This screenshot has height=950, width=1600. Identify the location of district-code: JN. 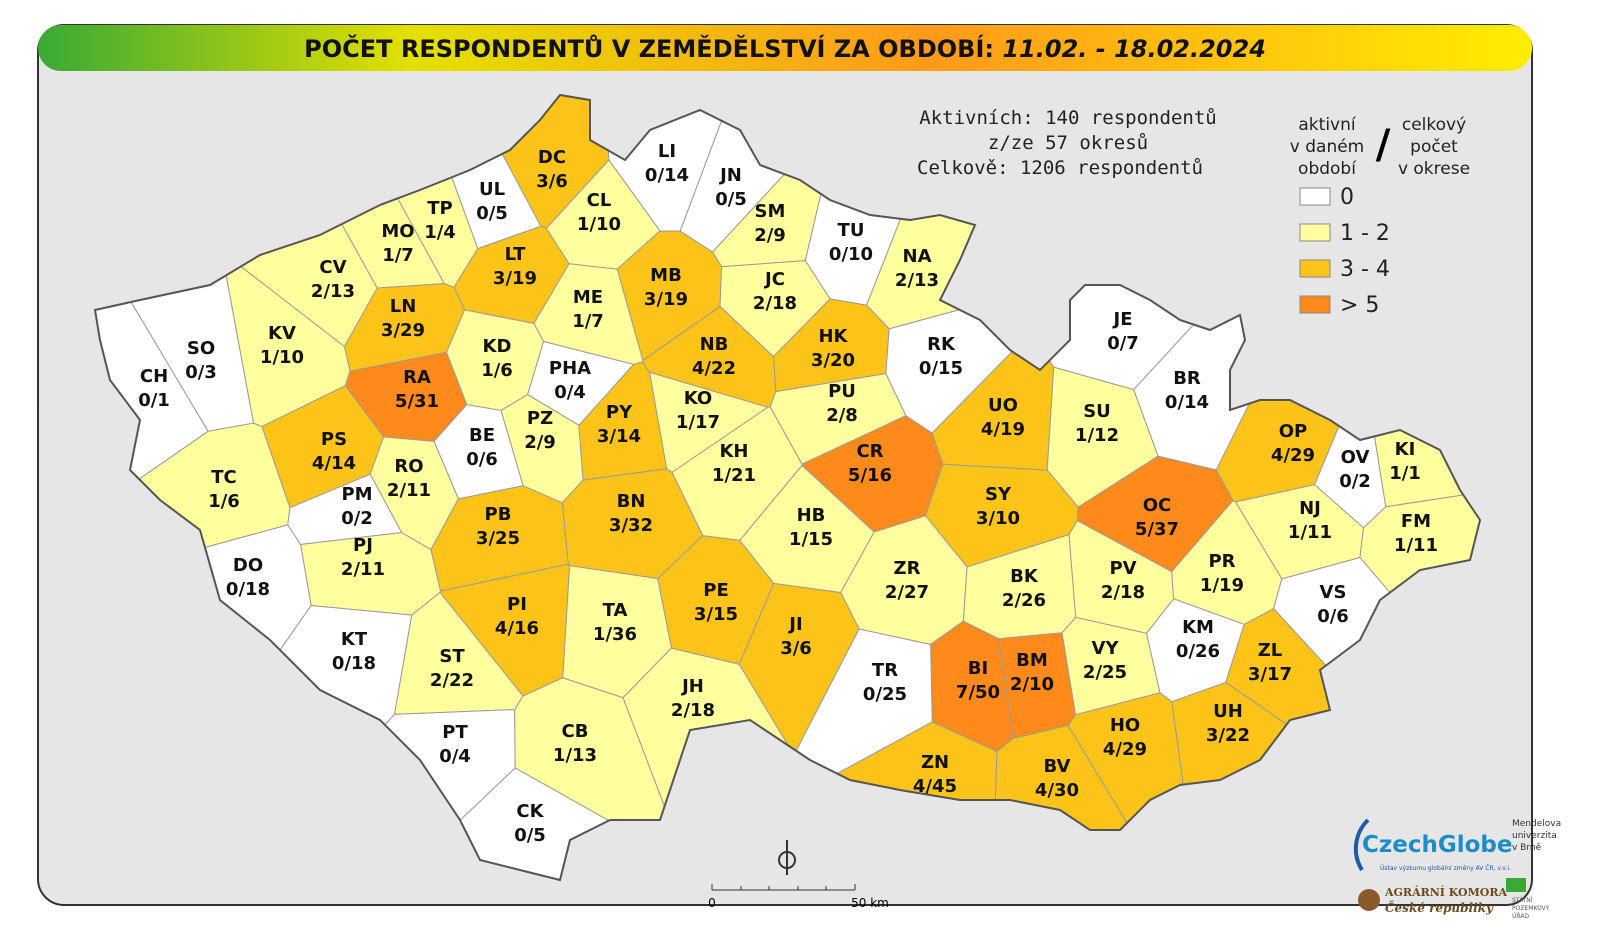
(730, 175).